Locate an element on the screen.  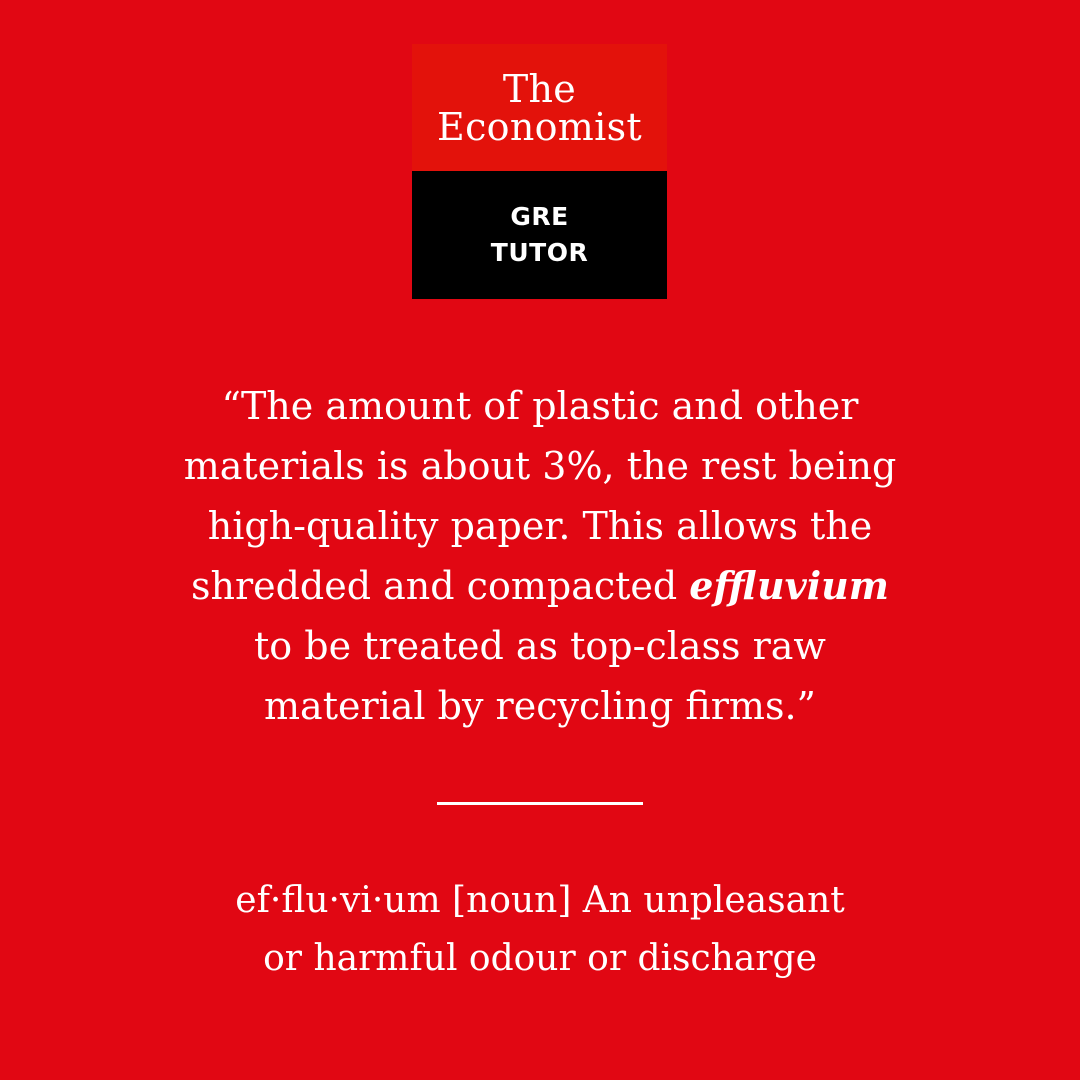
section-divider is located at coordinates (540, 803).